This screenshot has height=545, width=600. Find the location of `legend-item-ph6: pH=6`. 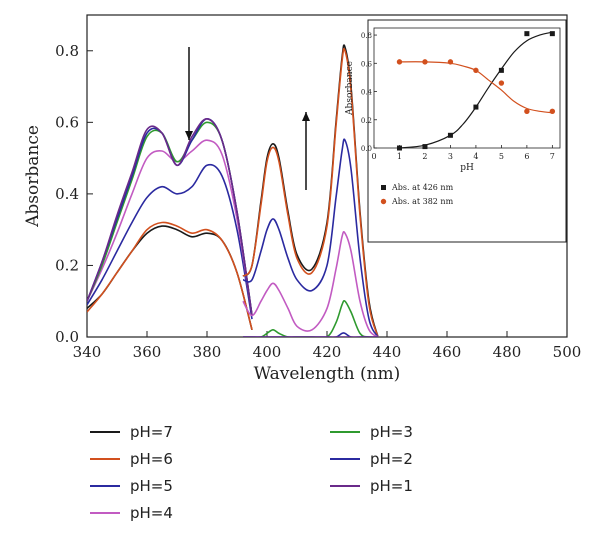

legend-item-ph6: pH=6 is located at coordinates (131, 459).